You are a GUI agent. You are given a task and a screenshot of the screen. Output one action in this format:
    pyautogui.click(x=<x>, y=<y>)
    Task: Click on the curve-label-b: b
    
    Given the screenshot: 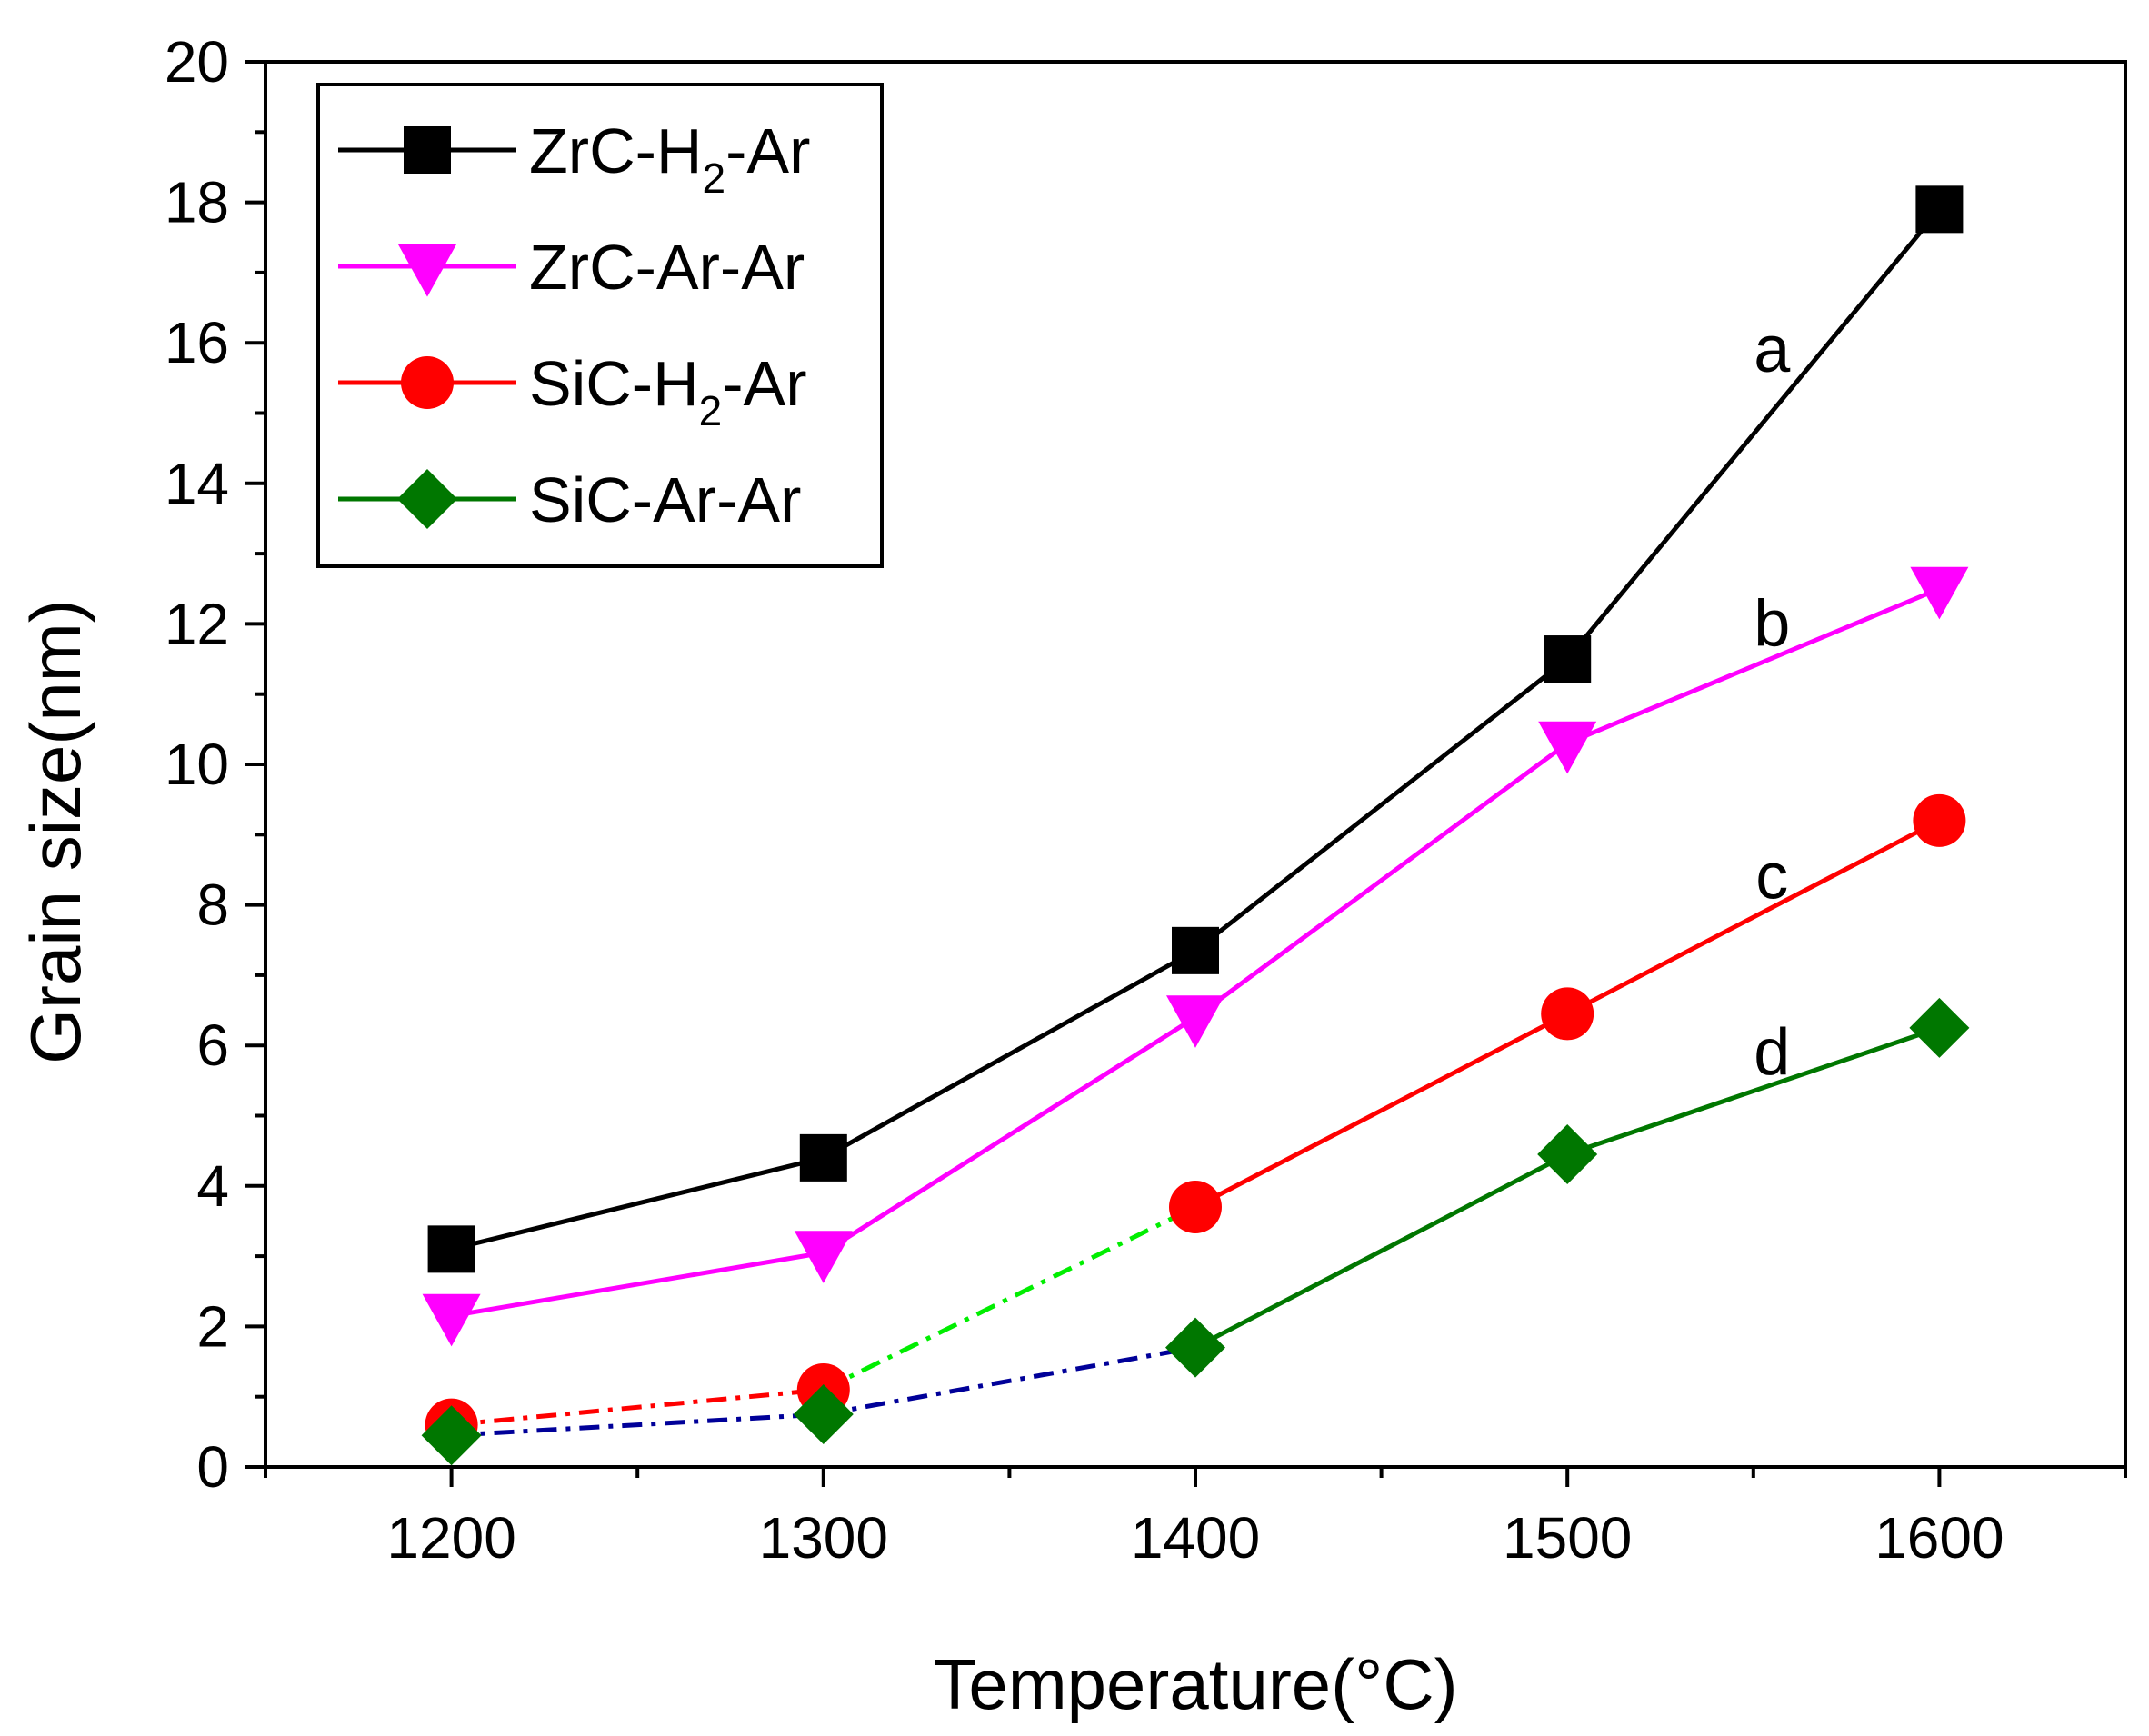 What is the action you would take?
    pyautogui.click(x=1772, y=623)
    